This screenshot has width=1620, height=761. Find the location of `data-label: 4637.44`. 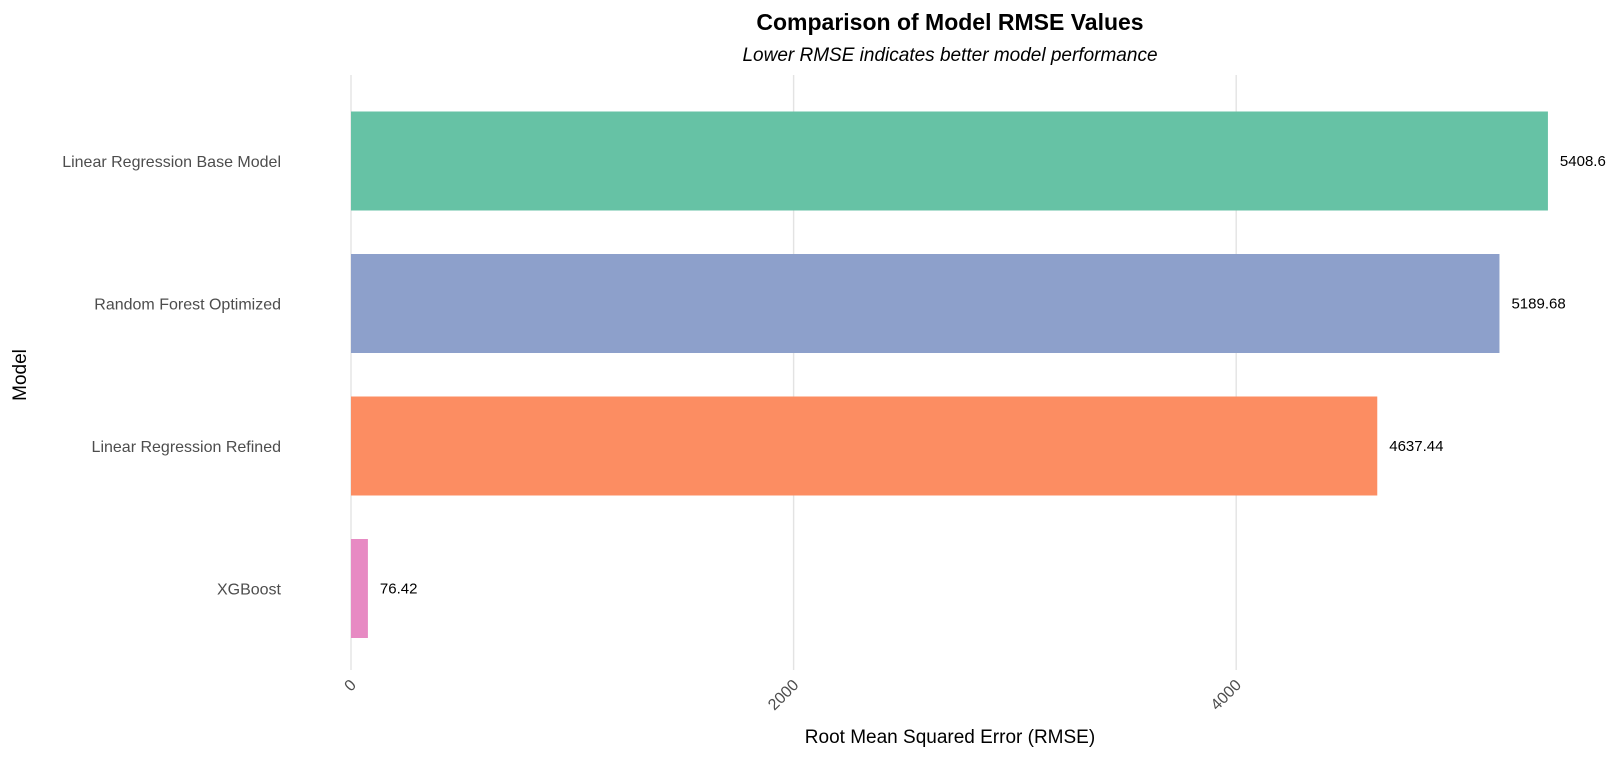

data-label: 4637.44 is located at coordinates (1416, 446).